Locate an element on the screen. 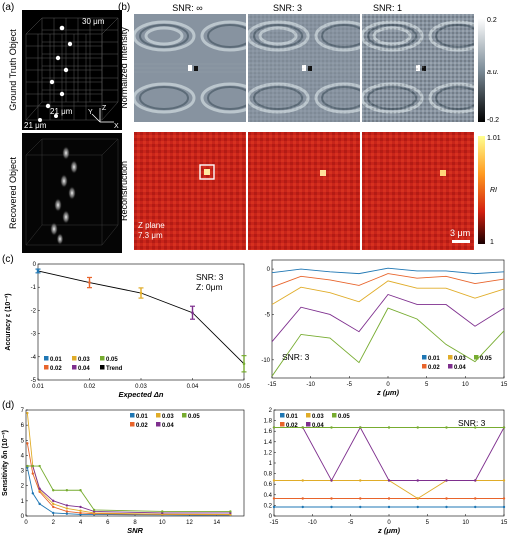 Image resolution: width=510 pixels, height=535 pixels. series-line-0.02 is located at coordinates (128, 479).